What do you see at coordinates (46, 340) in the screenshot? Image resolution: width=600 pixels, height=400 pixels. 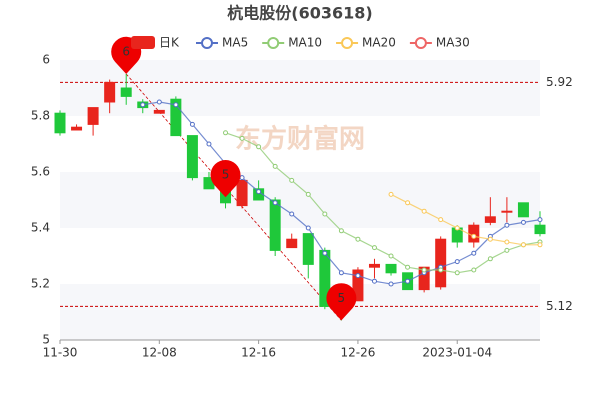 I see `y-tick-label: 5` at bounding box center [46, 340].